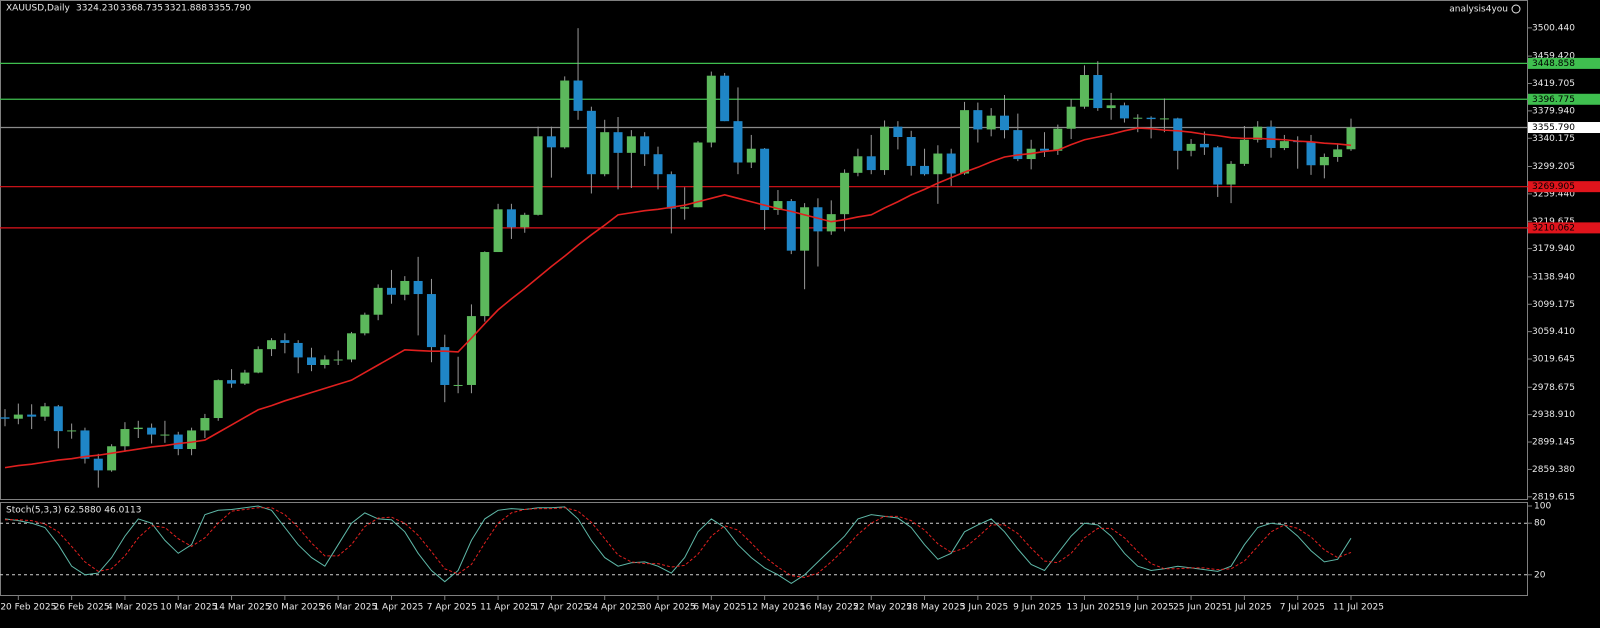 This screenshot has height=628, width=1600. Describe the element at coordinates (1553, 497) in the screenshot. I see `y-tick-label: 2819.615` at that location.